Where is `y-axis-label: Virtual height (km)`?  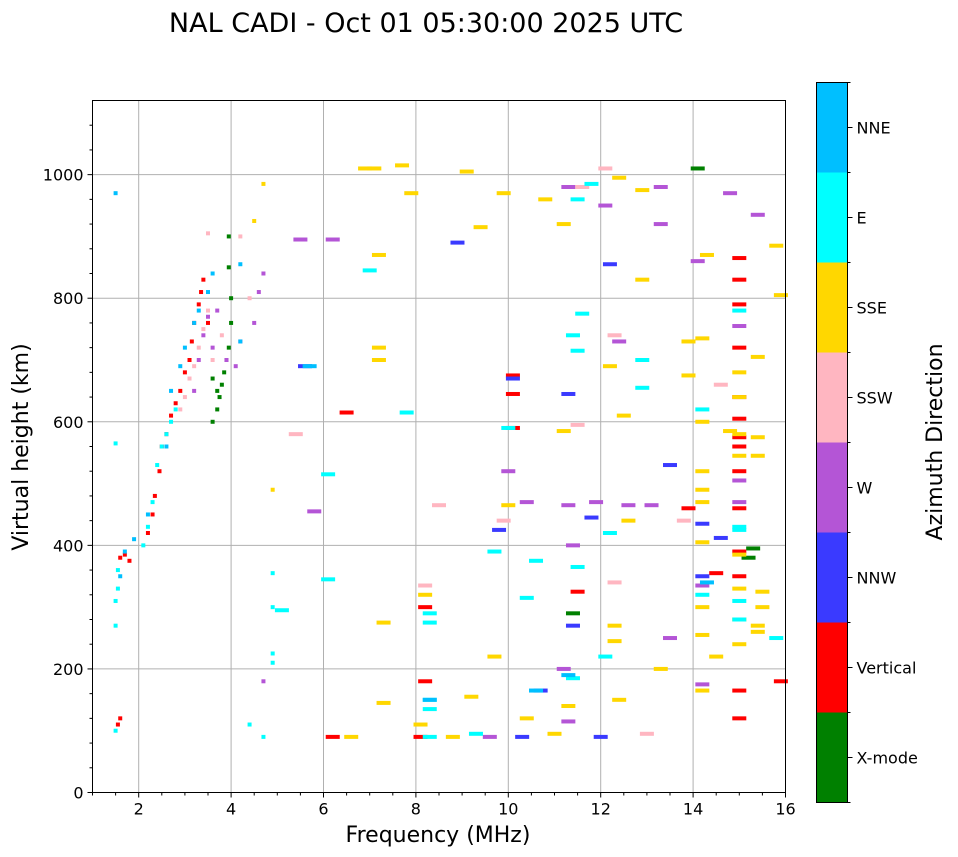
y-axis-label: Virtual height (km) is located at coordinates (21, 446).